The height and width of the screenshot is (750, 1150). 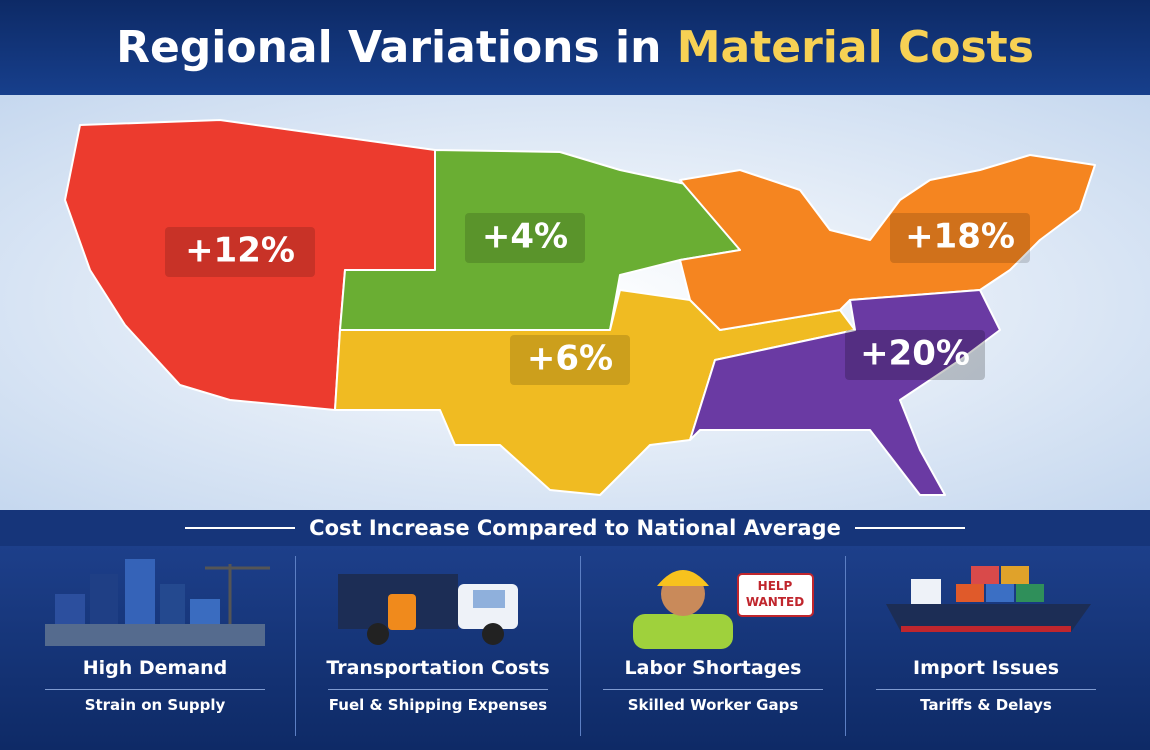 I want to click on icon-worker: HELP WANTED, so click(x=723, y=609).